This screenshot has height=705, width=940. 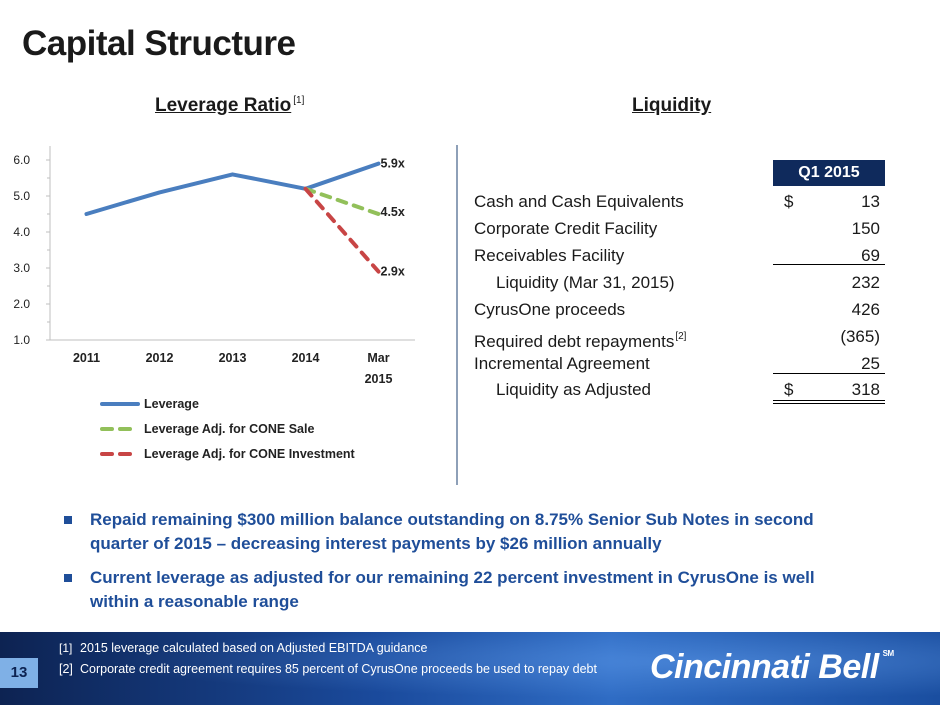 What do you see at coordinates (678, 363) in the screenshot?
I see `liquidity-row-incremental: Incremental Agreement 25` at bounding box center [678, 363].